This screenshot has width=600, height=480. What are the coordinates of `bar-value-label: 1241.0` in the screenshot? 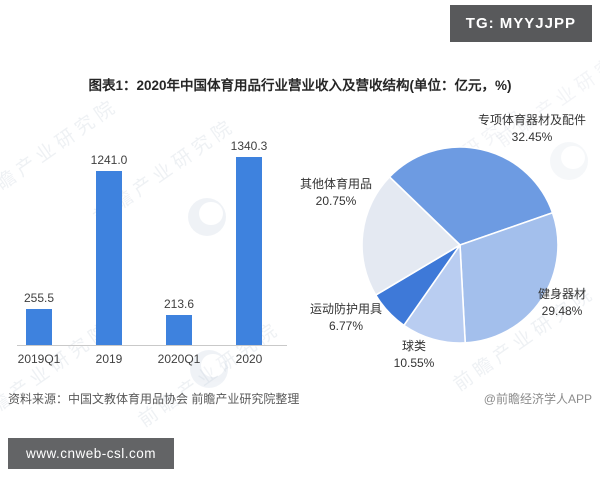 It's located at (109, 159).